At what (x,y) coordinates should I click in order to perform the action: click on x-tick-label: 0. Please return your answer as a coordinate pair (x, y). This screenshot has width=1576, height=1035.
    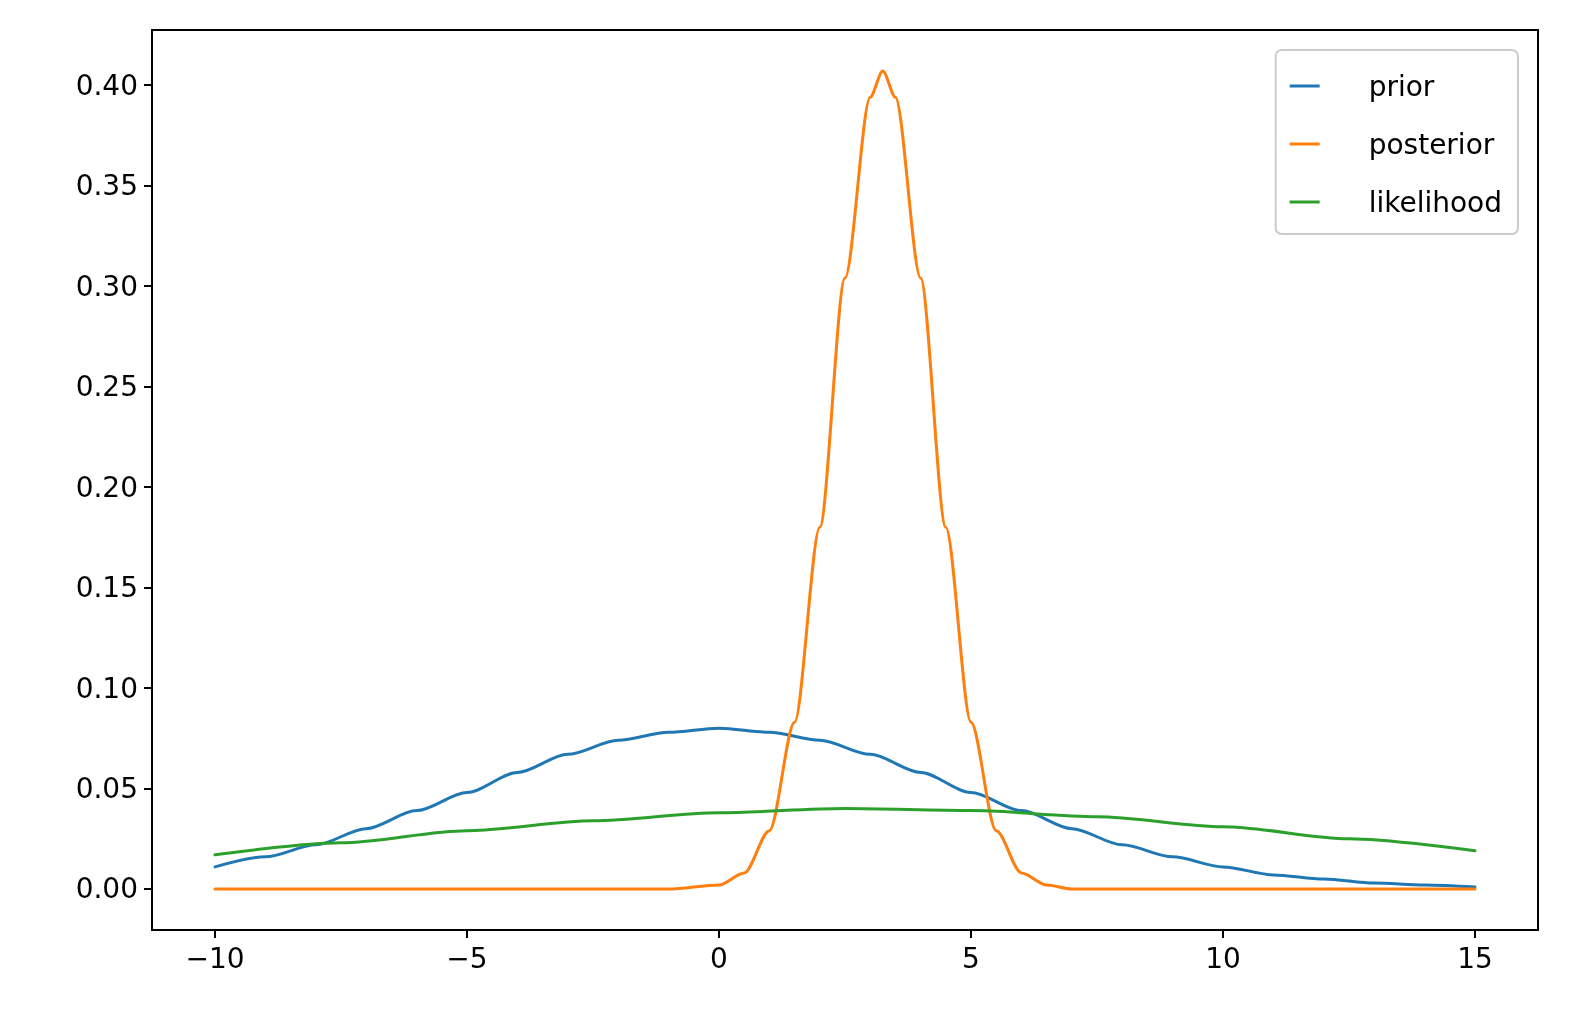
    Looking at the image, I should click on (719, 958).